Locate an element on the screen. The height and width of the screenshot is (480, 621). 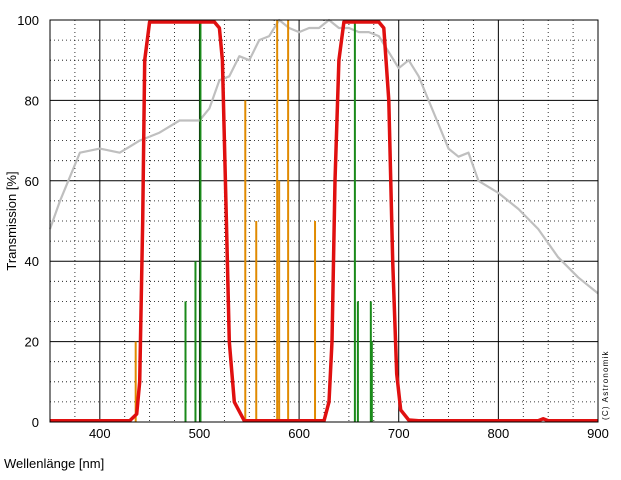
x-tick-label: 700 is located at coordinates (399, 433).